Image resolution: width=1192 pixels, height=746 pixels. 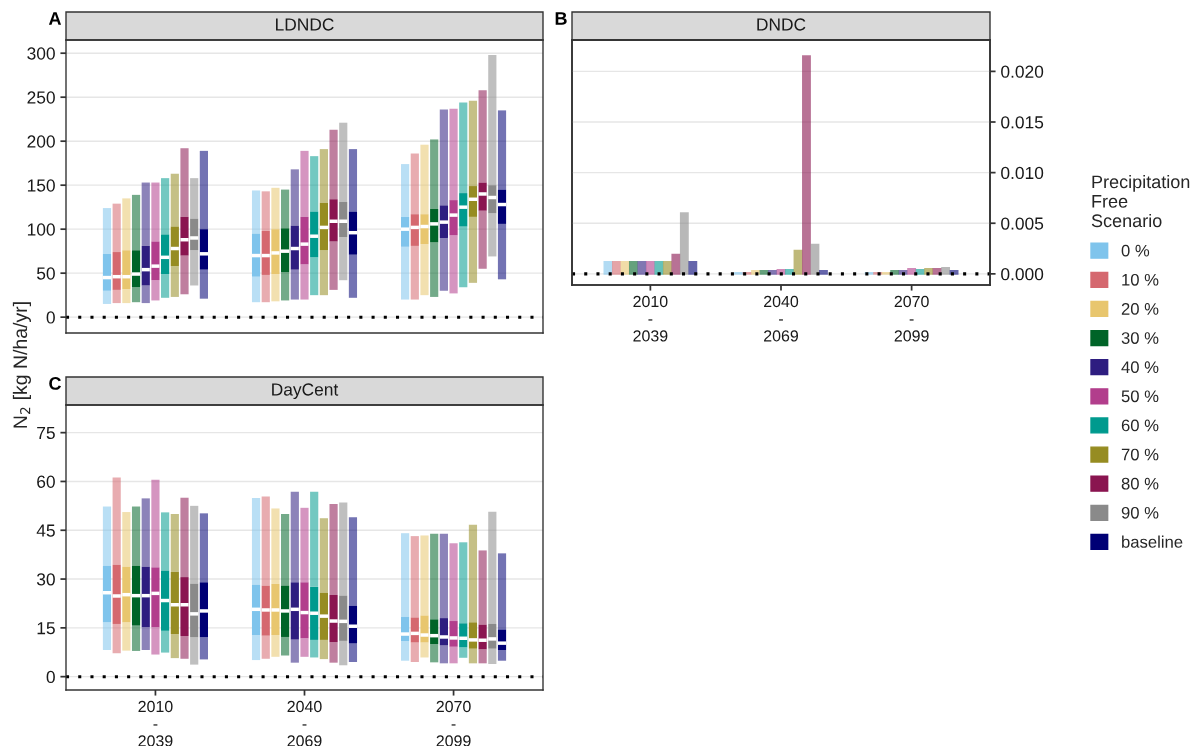 What do you see at coordinates (1135, 250) in the screenshot?
I see `legend-label: 0 %` at bounding box center [1135, 250].